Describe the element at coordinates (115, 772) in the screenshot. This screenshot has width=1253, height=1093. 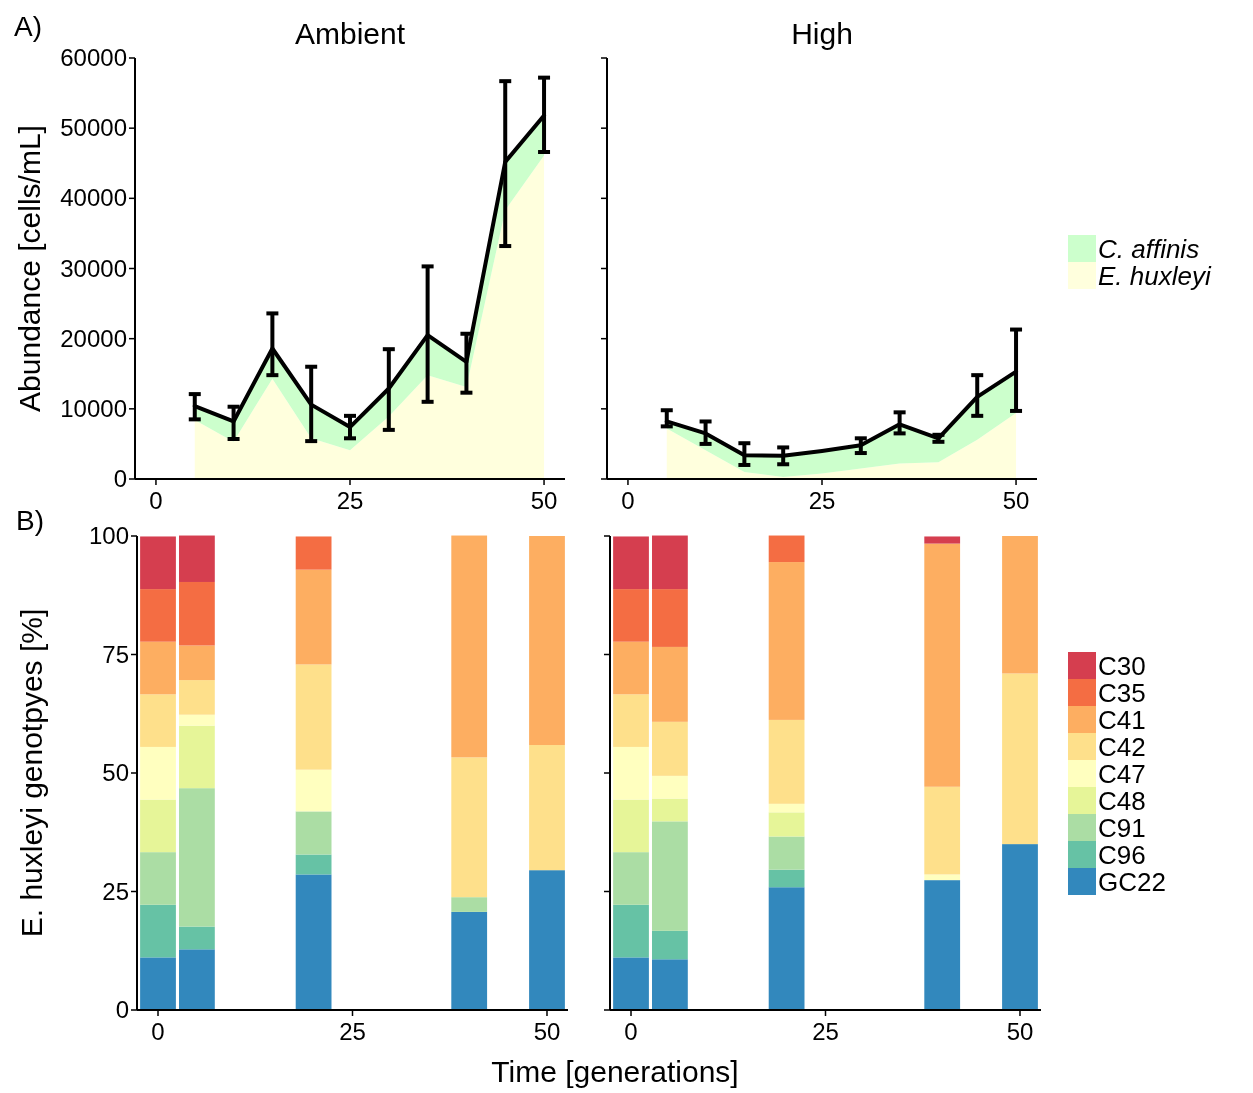
I see `y-tick-label: 50` at that location.